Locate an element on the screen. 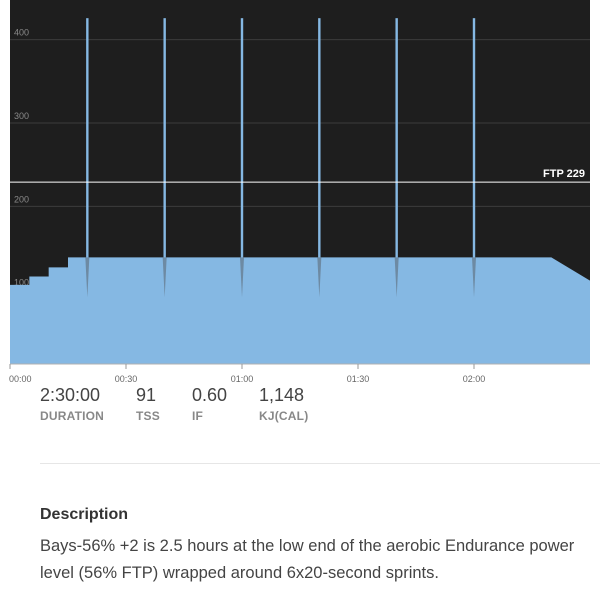 This screenshot has width=600, height=590. stat-kj-label: KJ(CAL) is located at coordinates (284, 416).